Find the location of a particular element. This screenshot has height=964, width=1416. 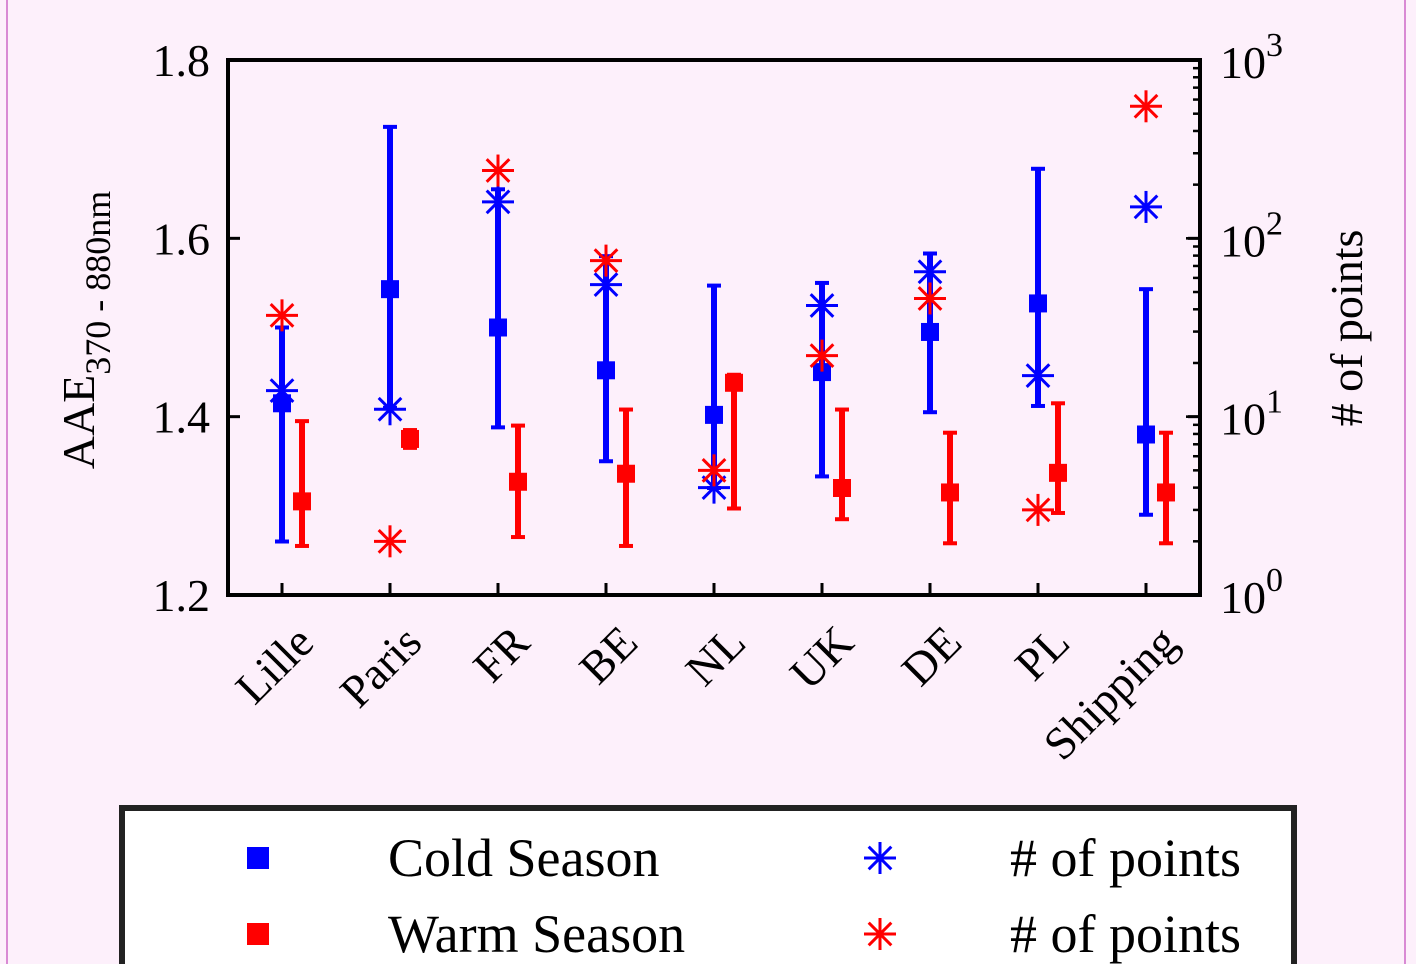

legend-label: Warm Season is located at coordinates (536, 934).